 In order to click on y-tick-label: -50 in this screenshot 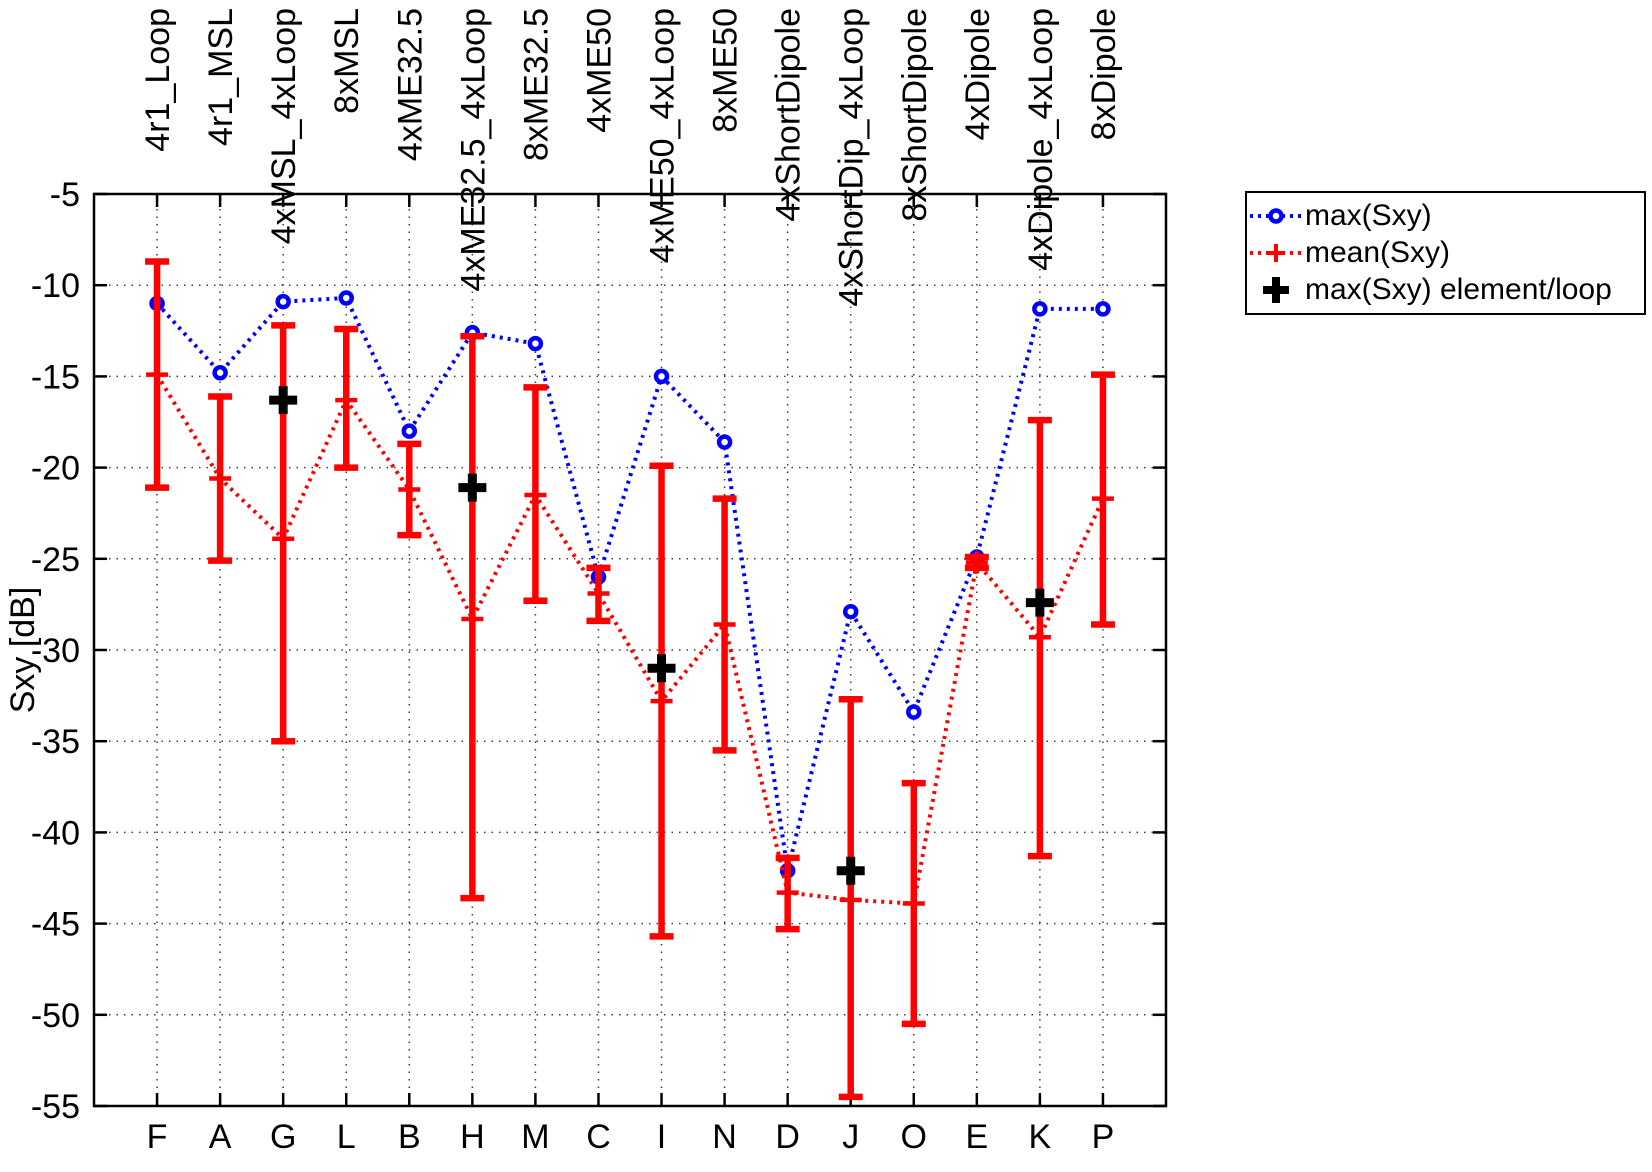, I will do `click(55, 1016)`.